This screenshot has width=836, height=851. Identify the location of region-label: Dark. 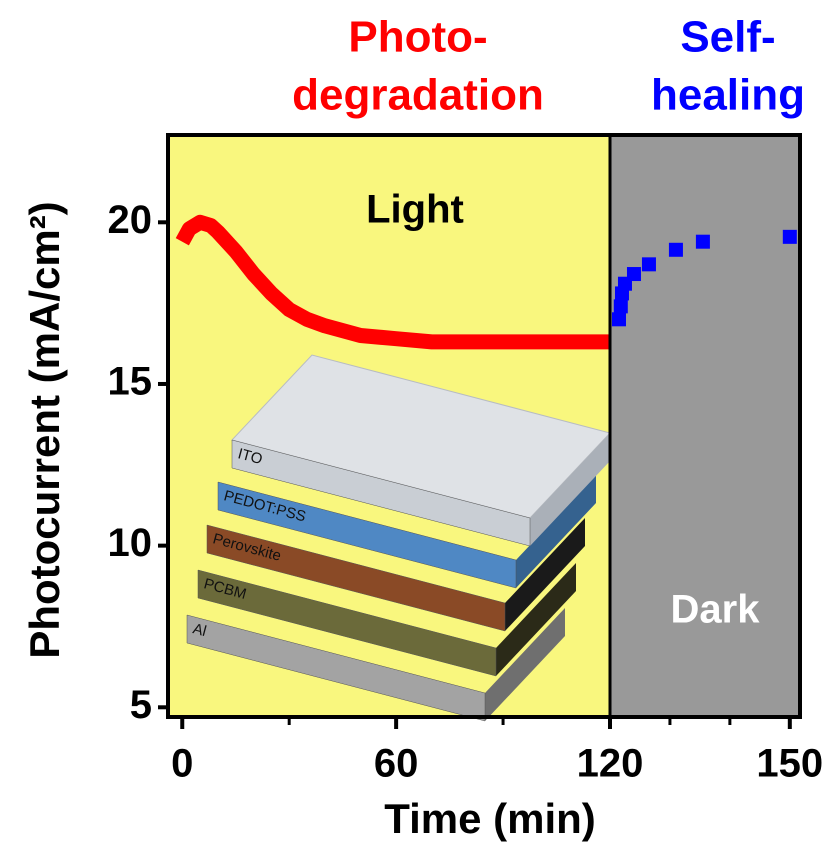
(716, 610).